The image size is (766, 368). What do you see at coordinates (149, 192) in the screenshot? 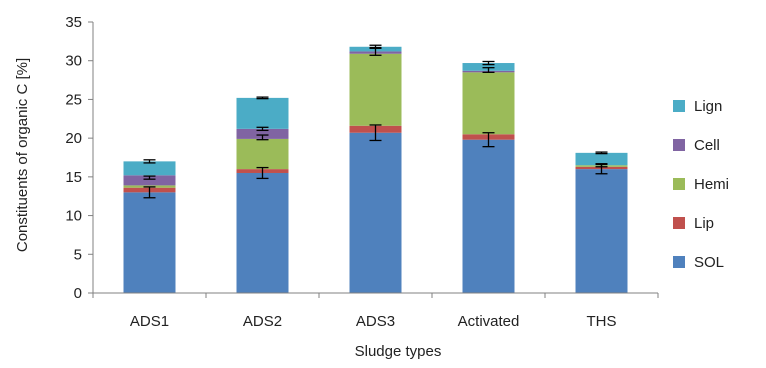
I see `error-bar-ads1-sol` at bounding box center [149, 192].